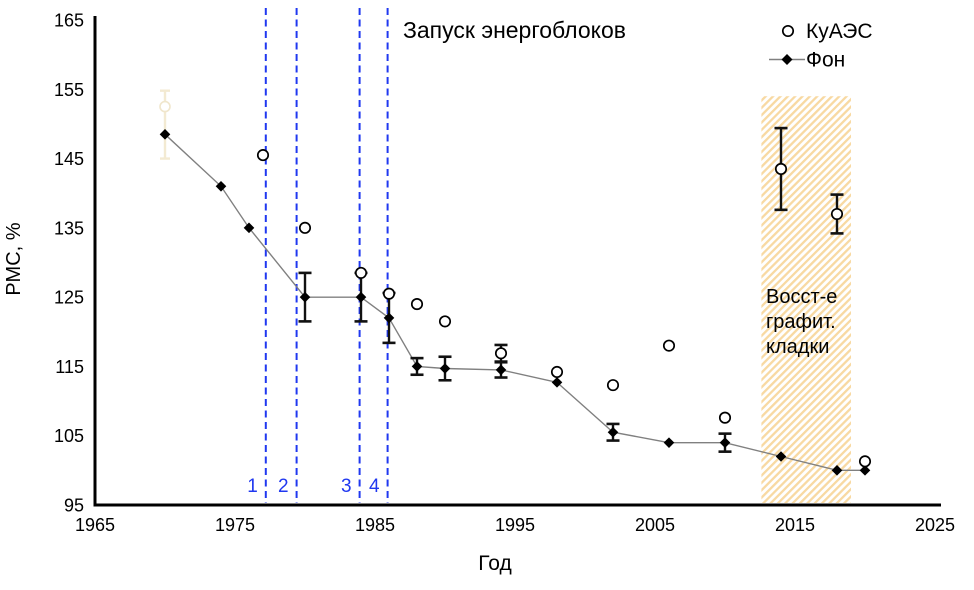 The height and width of the screenshot is (590, 974). Describe the element at coordinates (839, 31) in the screenshot. I see `legend-kuaes-label: КуАЭС` at that location.